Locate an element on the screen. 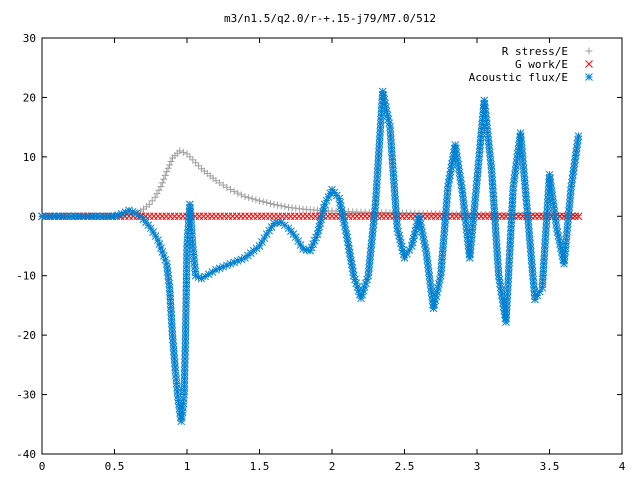 The height and width of the screenshot is (480, 640). y-tick-label: 10 is located at coordinates (29, 157).